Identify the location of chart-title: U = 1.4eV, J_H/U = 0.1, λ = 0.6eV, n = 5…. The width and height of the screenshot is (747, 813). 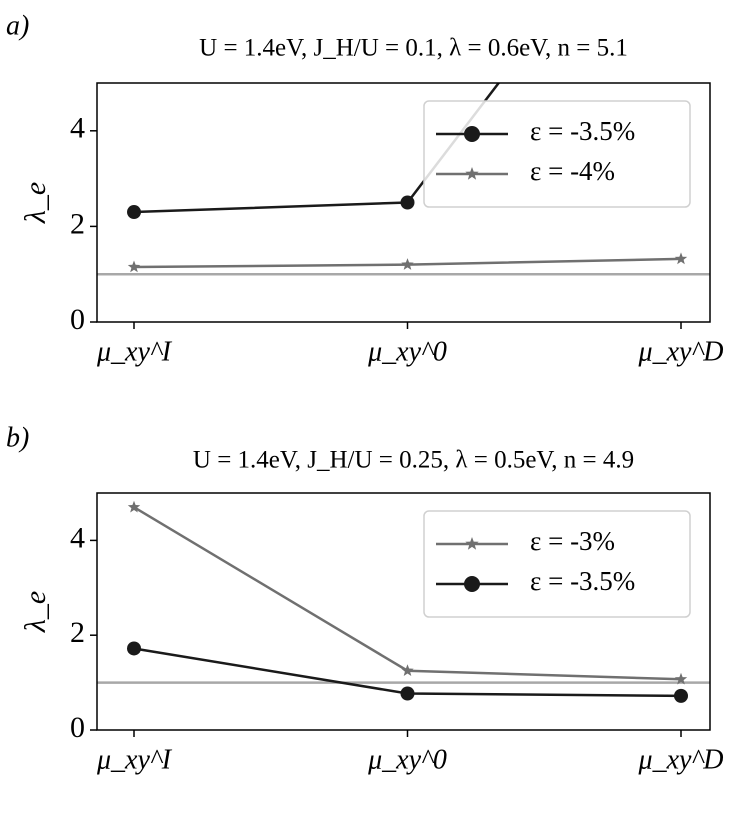
(413, 48).